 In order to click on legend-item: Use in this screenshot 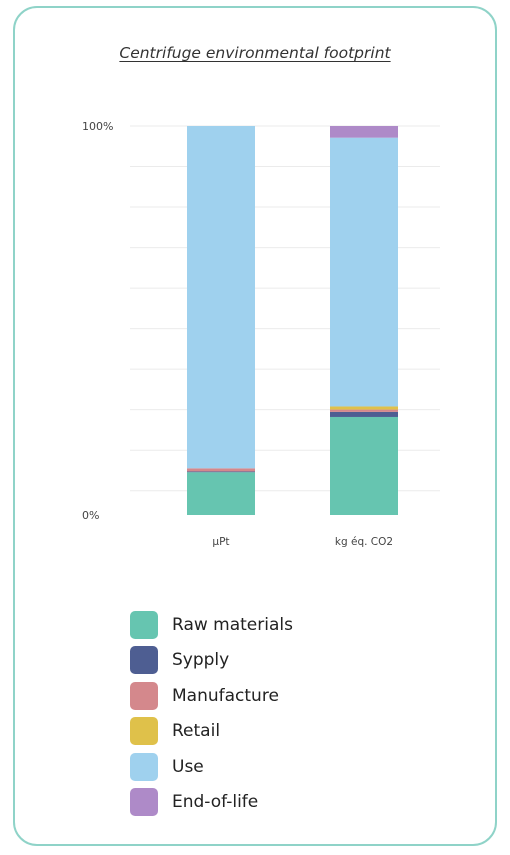, I will do `click(211, 767)`.